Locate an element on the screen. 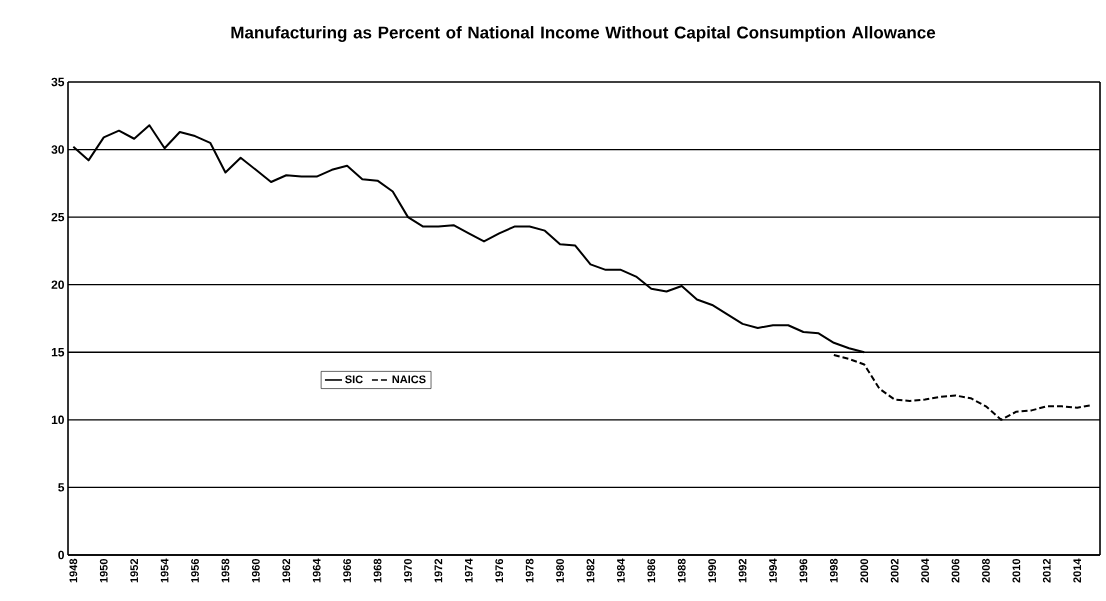  x-tick-label: 1964 is located at coordinates (316, 570).